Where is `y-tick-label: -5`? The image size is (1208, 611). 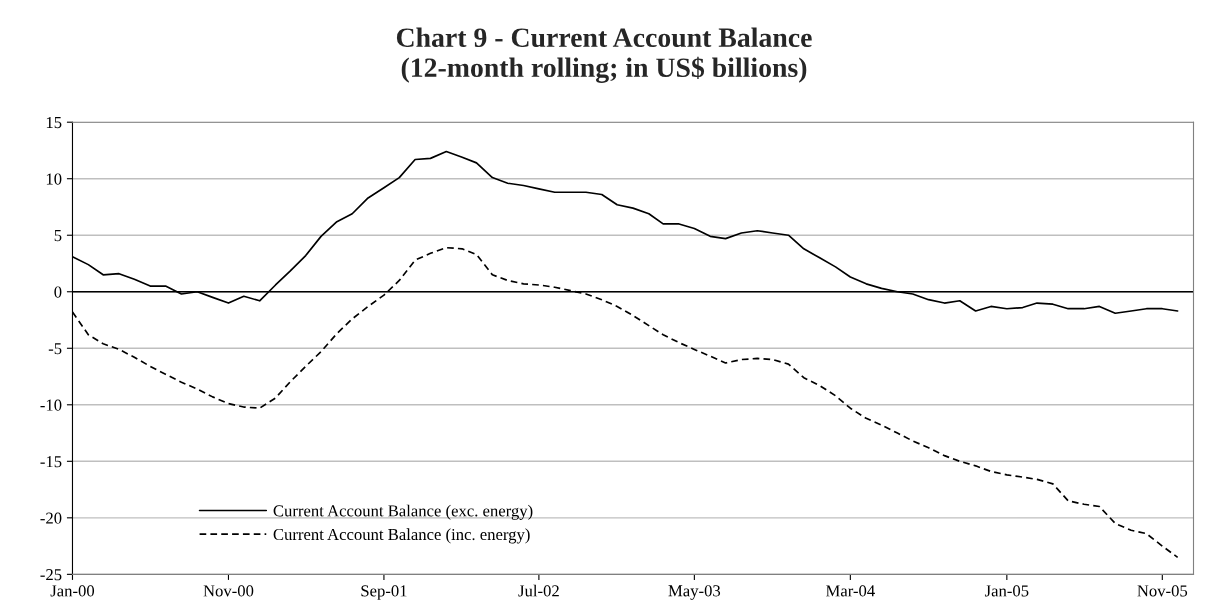
y-tick-label: -5 is located at coordinates (55, 349).